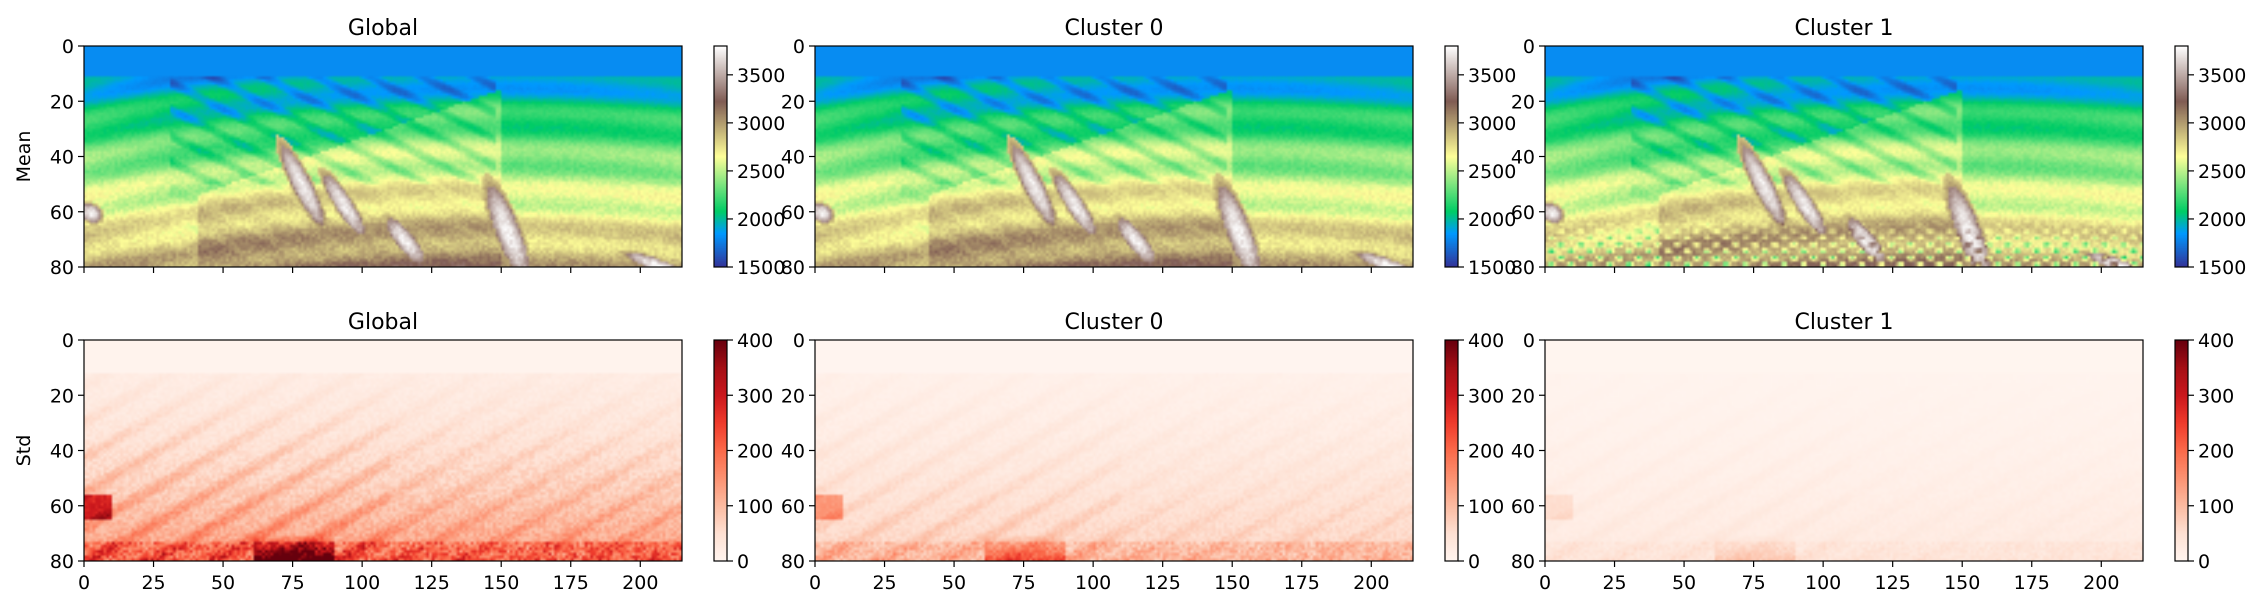  What do you see at coordinates (761, 76) in the screenshot?
I see `colorbar-tick-label: 3500` at bounding box center [761, 76].